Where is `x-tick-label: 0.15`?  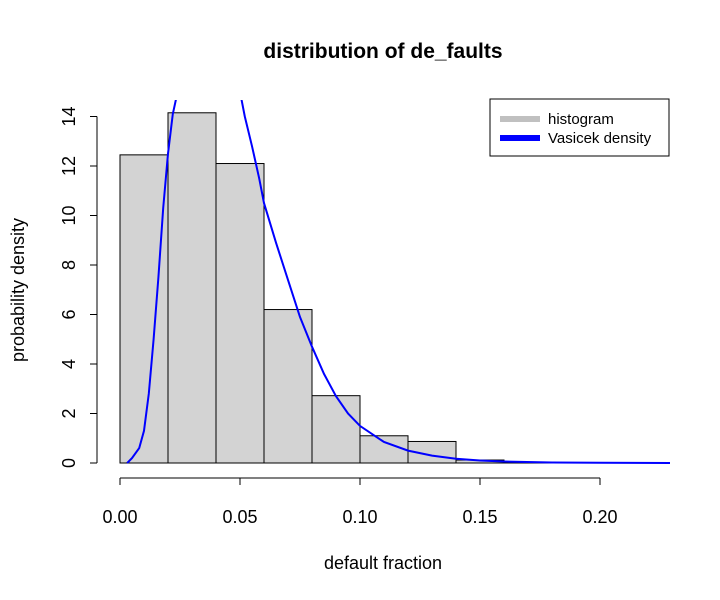 x-tick-label: 0.15 is located at coordinates (479, 517).